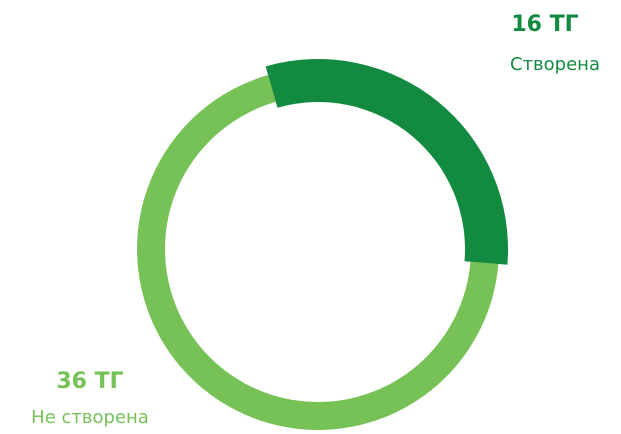 This screenshot has height=434, width=621. What do you see at coordinates (90, 417) in the screenshot?
I see `category-label: Не створена` at bounding box center [90, 417].